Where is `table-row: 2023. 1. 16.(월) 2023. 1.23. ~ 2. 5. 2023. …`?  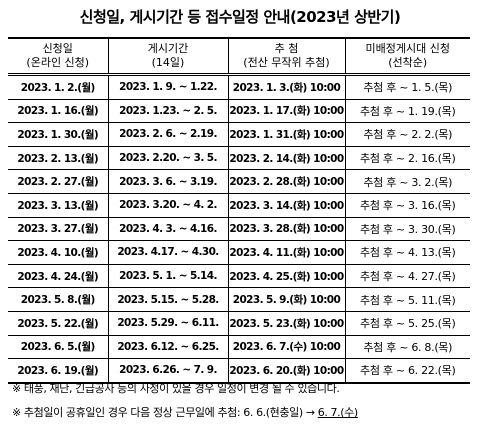 table-row: 2023. 1. 16.(월) 2023. 1.23. ~ 2. 5. 2023. … is located at coordinates (239, 111).